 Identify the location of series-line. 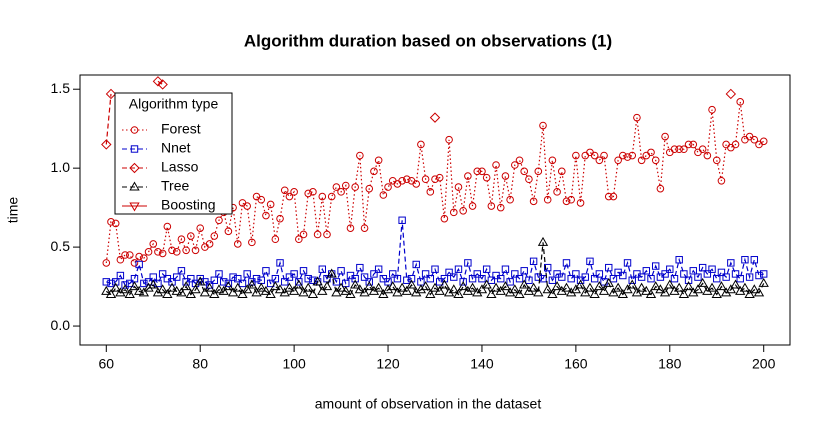
(435, 253).